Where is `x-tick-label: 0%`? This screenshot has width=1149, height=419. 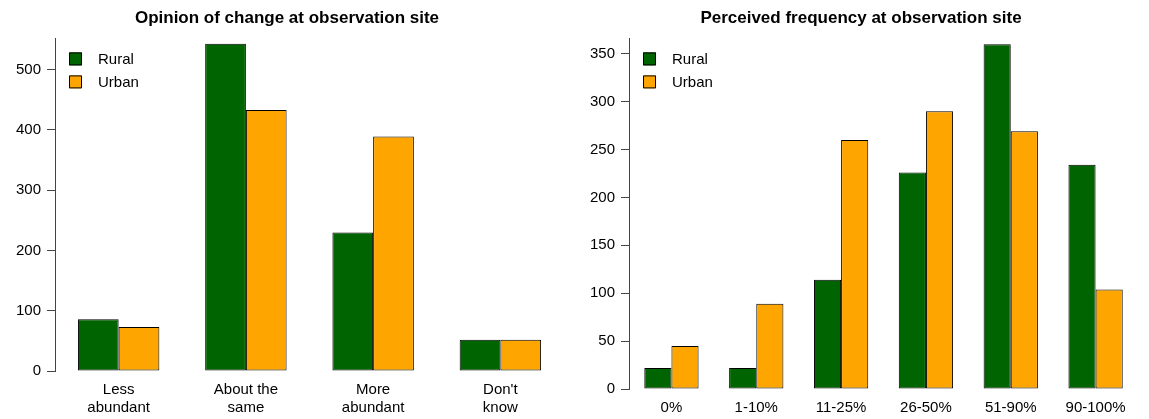
x-tick-label: 0% is located at coordinates (671, 407).